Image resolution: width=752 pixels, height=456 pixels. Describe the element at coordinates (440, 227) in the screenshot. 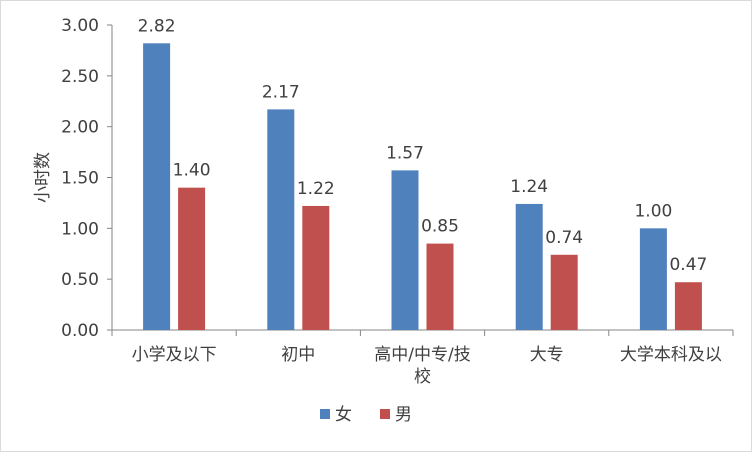

I see `data-label: 0.85` at that location.